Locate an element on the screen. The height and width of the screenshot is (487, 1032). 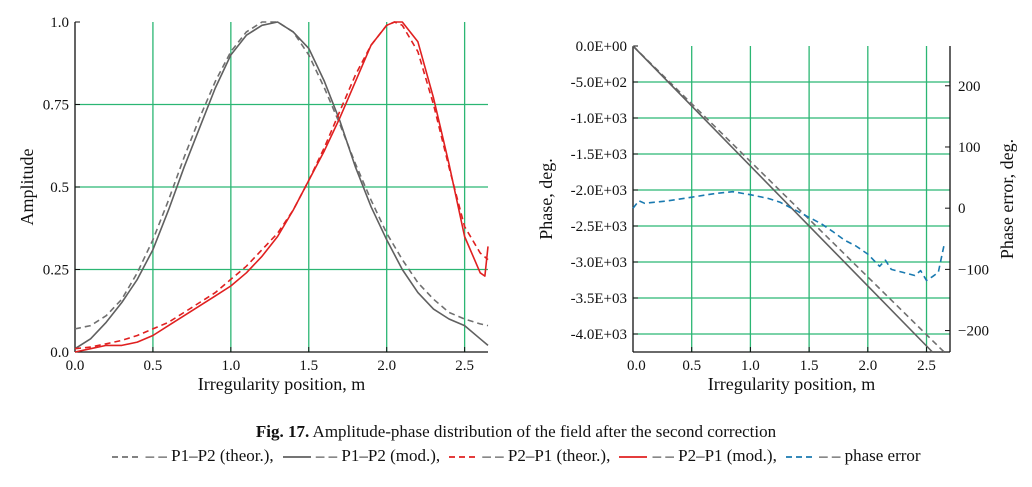
right-tick-label: 100 is located at coordinates (969, 148).